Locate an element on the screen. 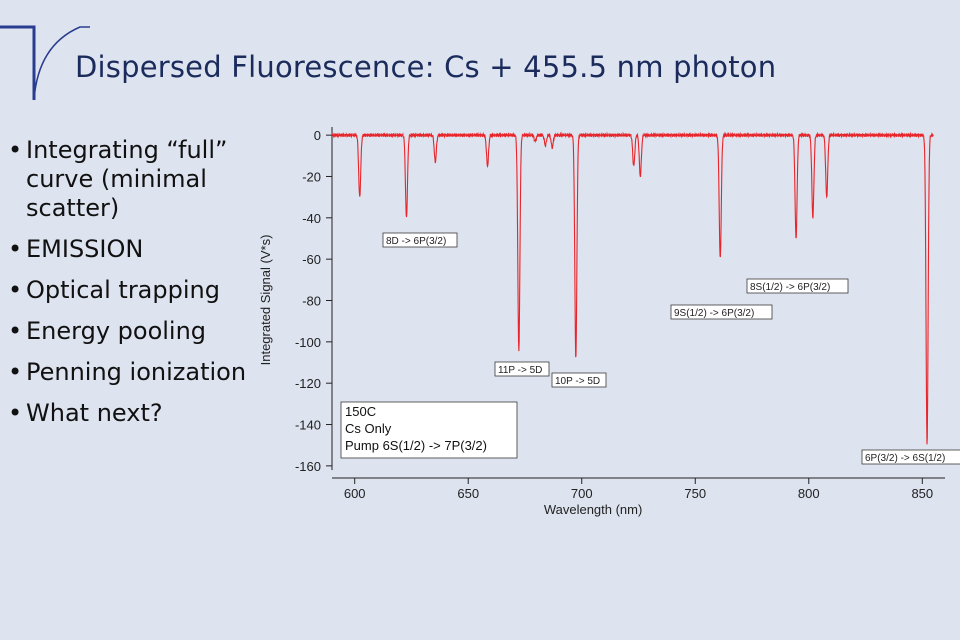 This screenshot has width=960, height=640. bullet-text: Energy pooling is located at coordinates (116, 331).